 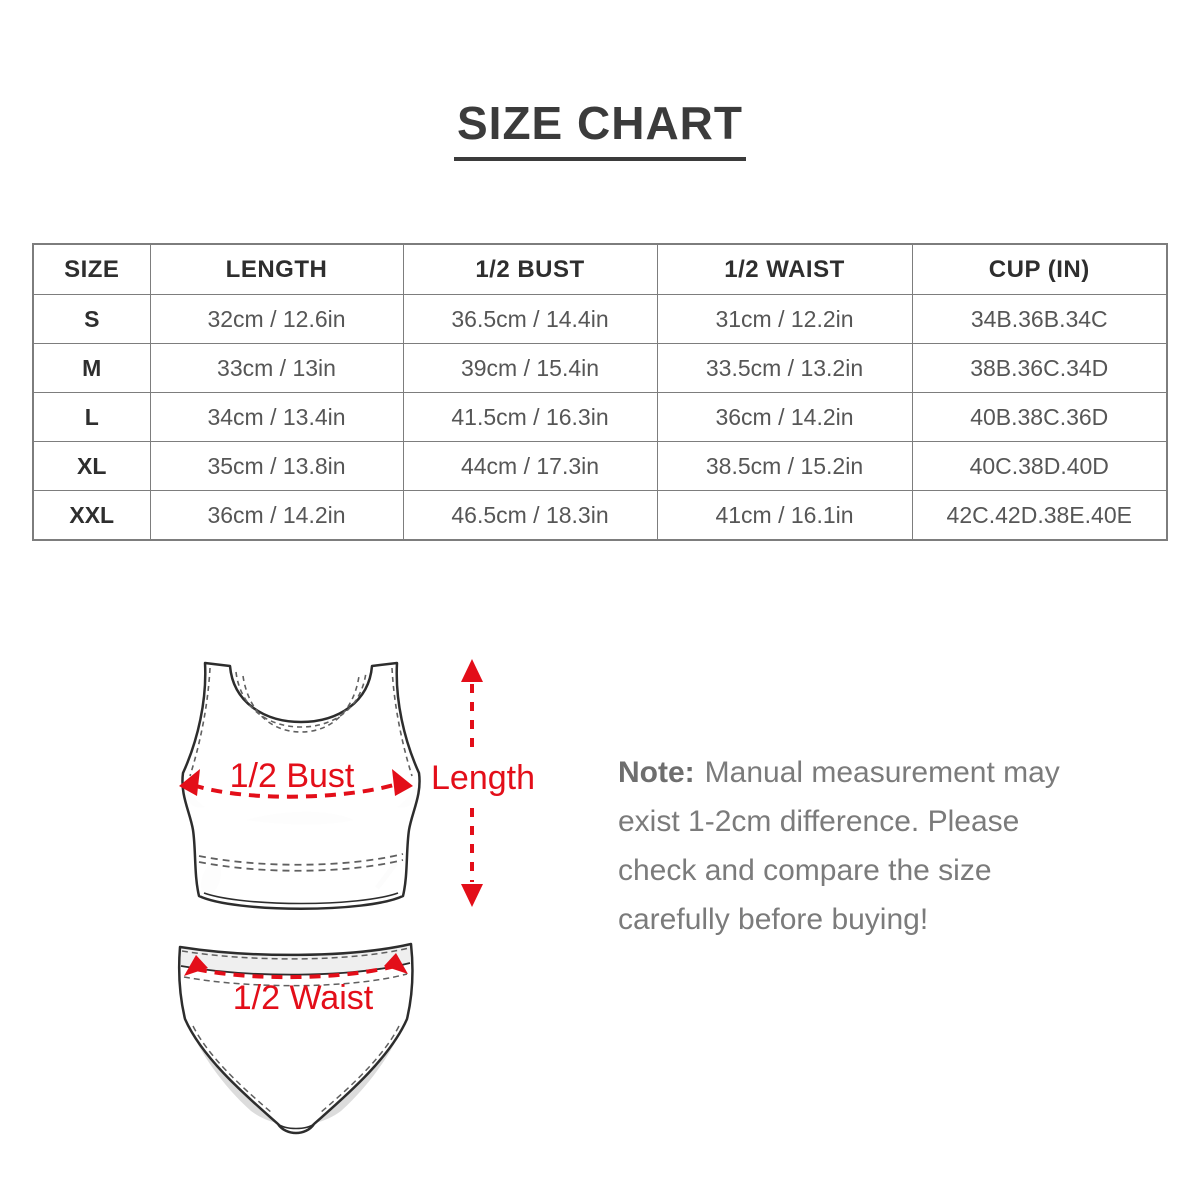 I want to click on header-cell: SIZE, so click(x=91, y=269).